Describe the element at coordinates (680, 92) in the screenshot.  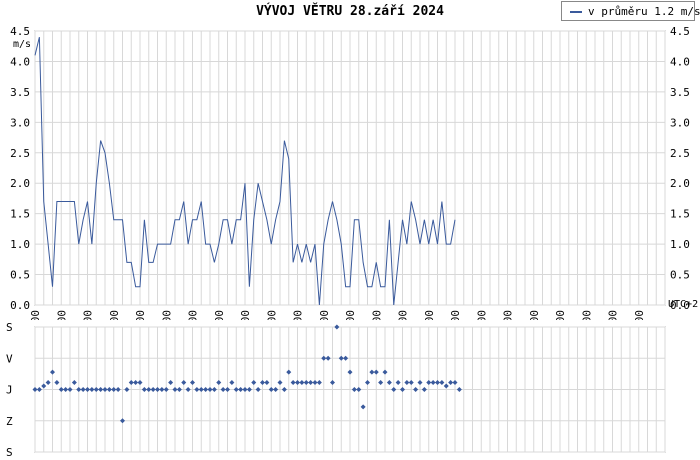
I see `y-tick-label-right: 3.5` at that location.